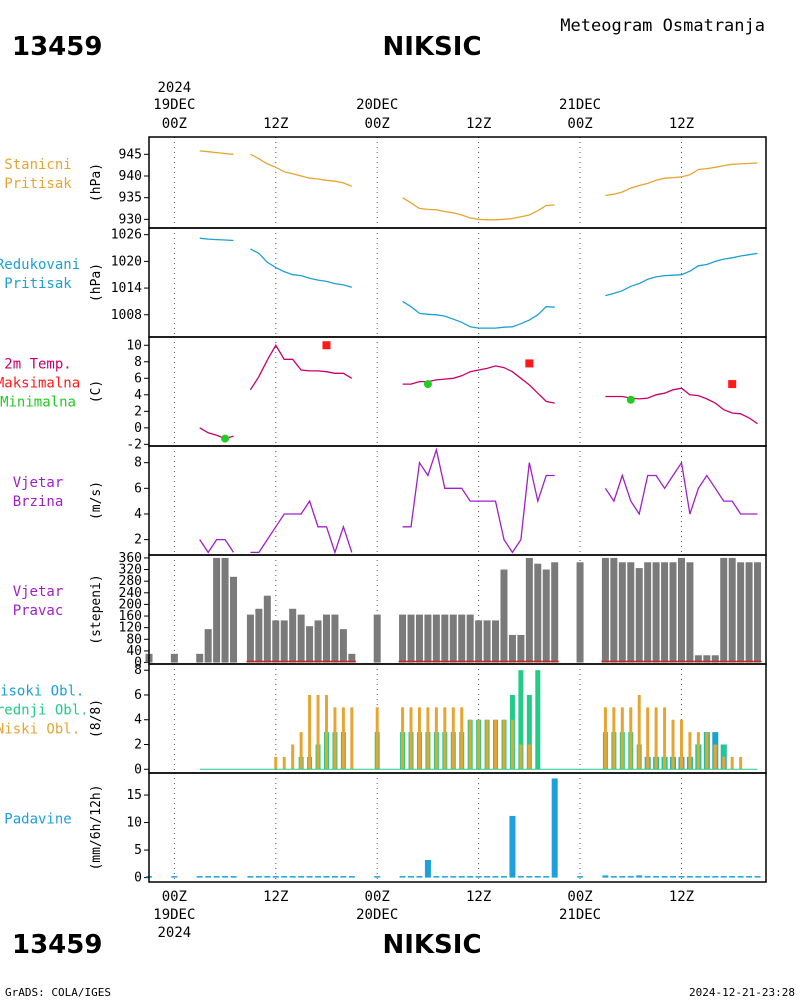  I want to click on y-tick-label: 160, so click(130, 616).